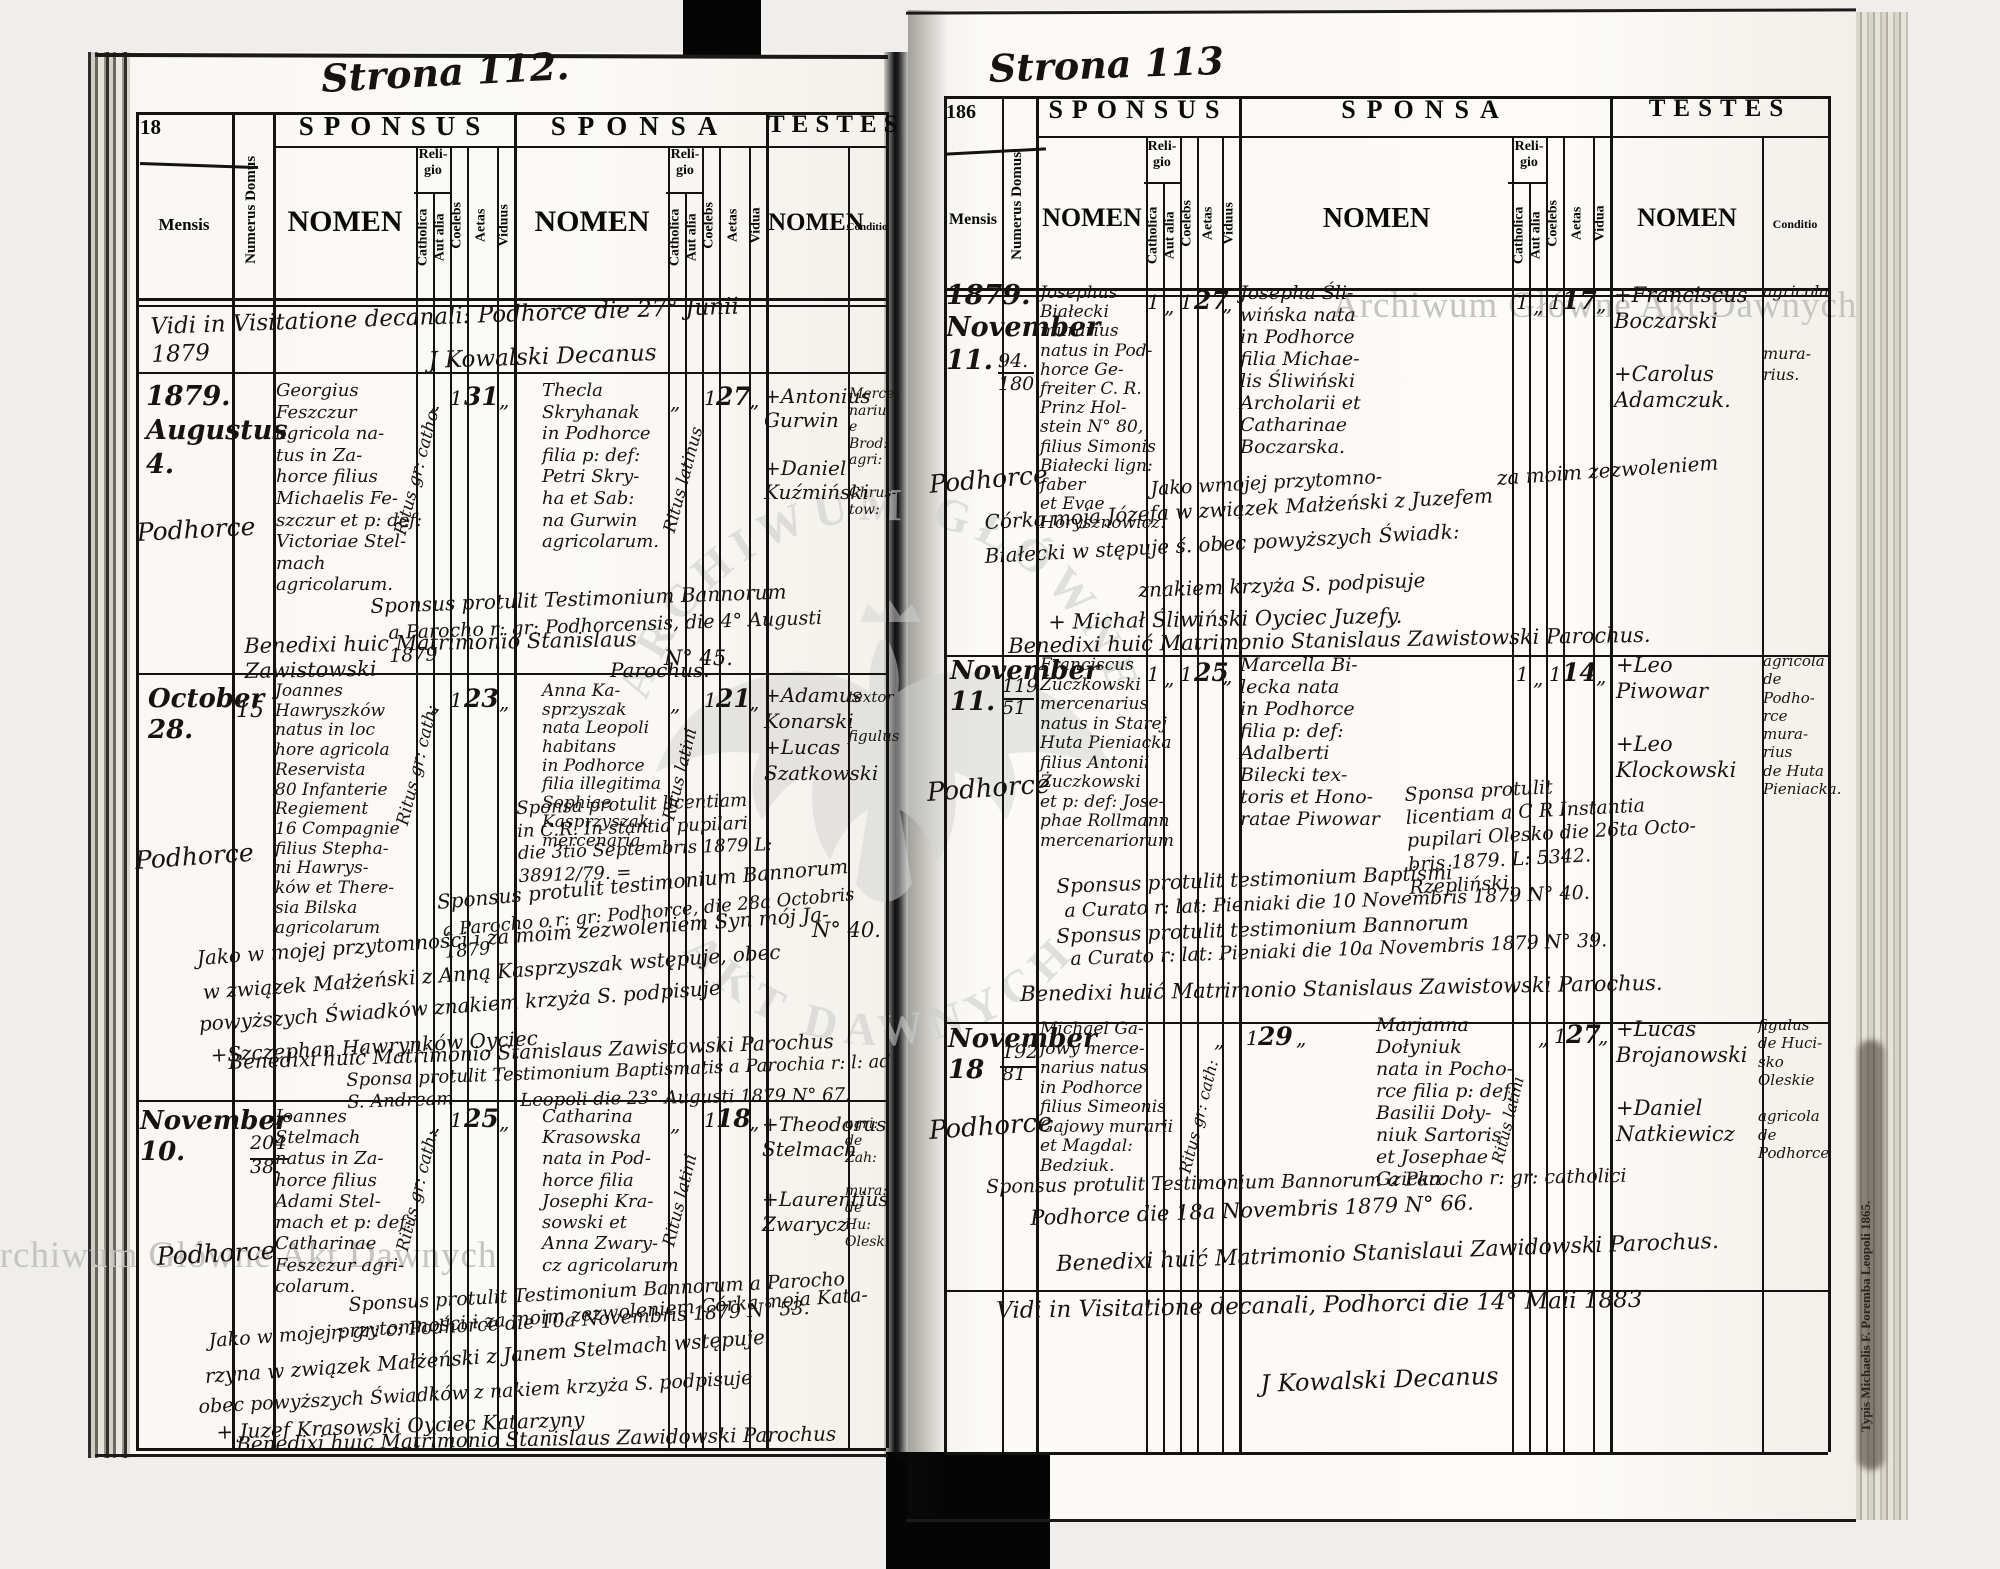 This screenshot has width=2000, height=1569. I want to click on entry-date: November 11., so click(1024, 687).